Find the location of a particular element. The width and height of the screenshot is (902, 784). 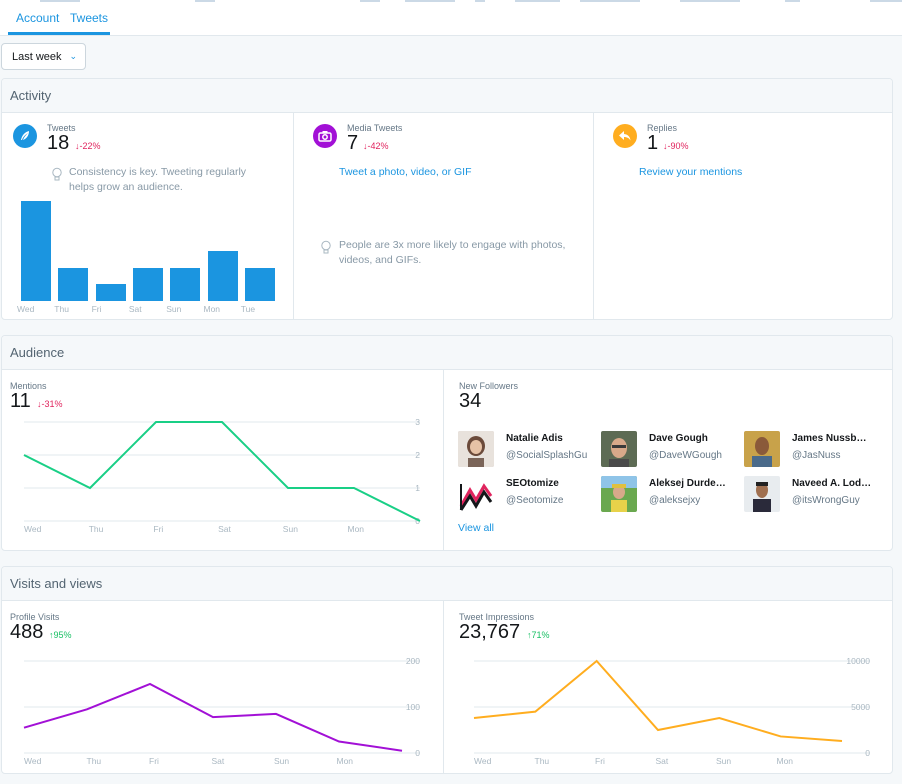

bar-wed is located at coordinates (36, 251).